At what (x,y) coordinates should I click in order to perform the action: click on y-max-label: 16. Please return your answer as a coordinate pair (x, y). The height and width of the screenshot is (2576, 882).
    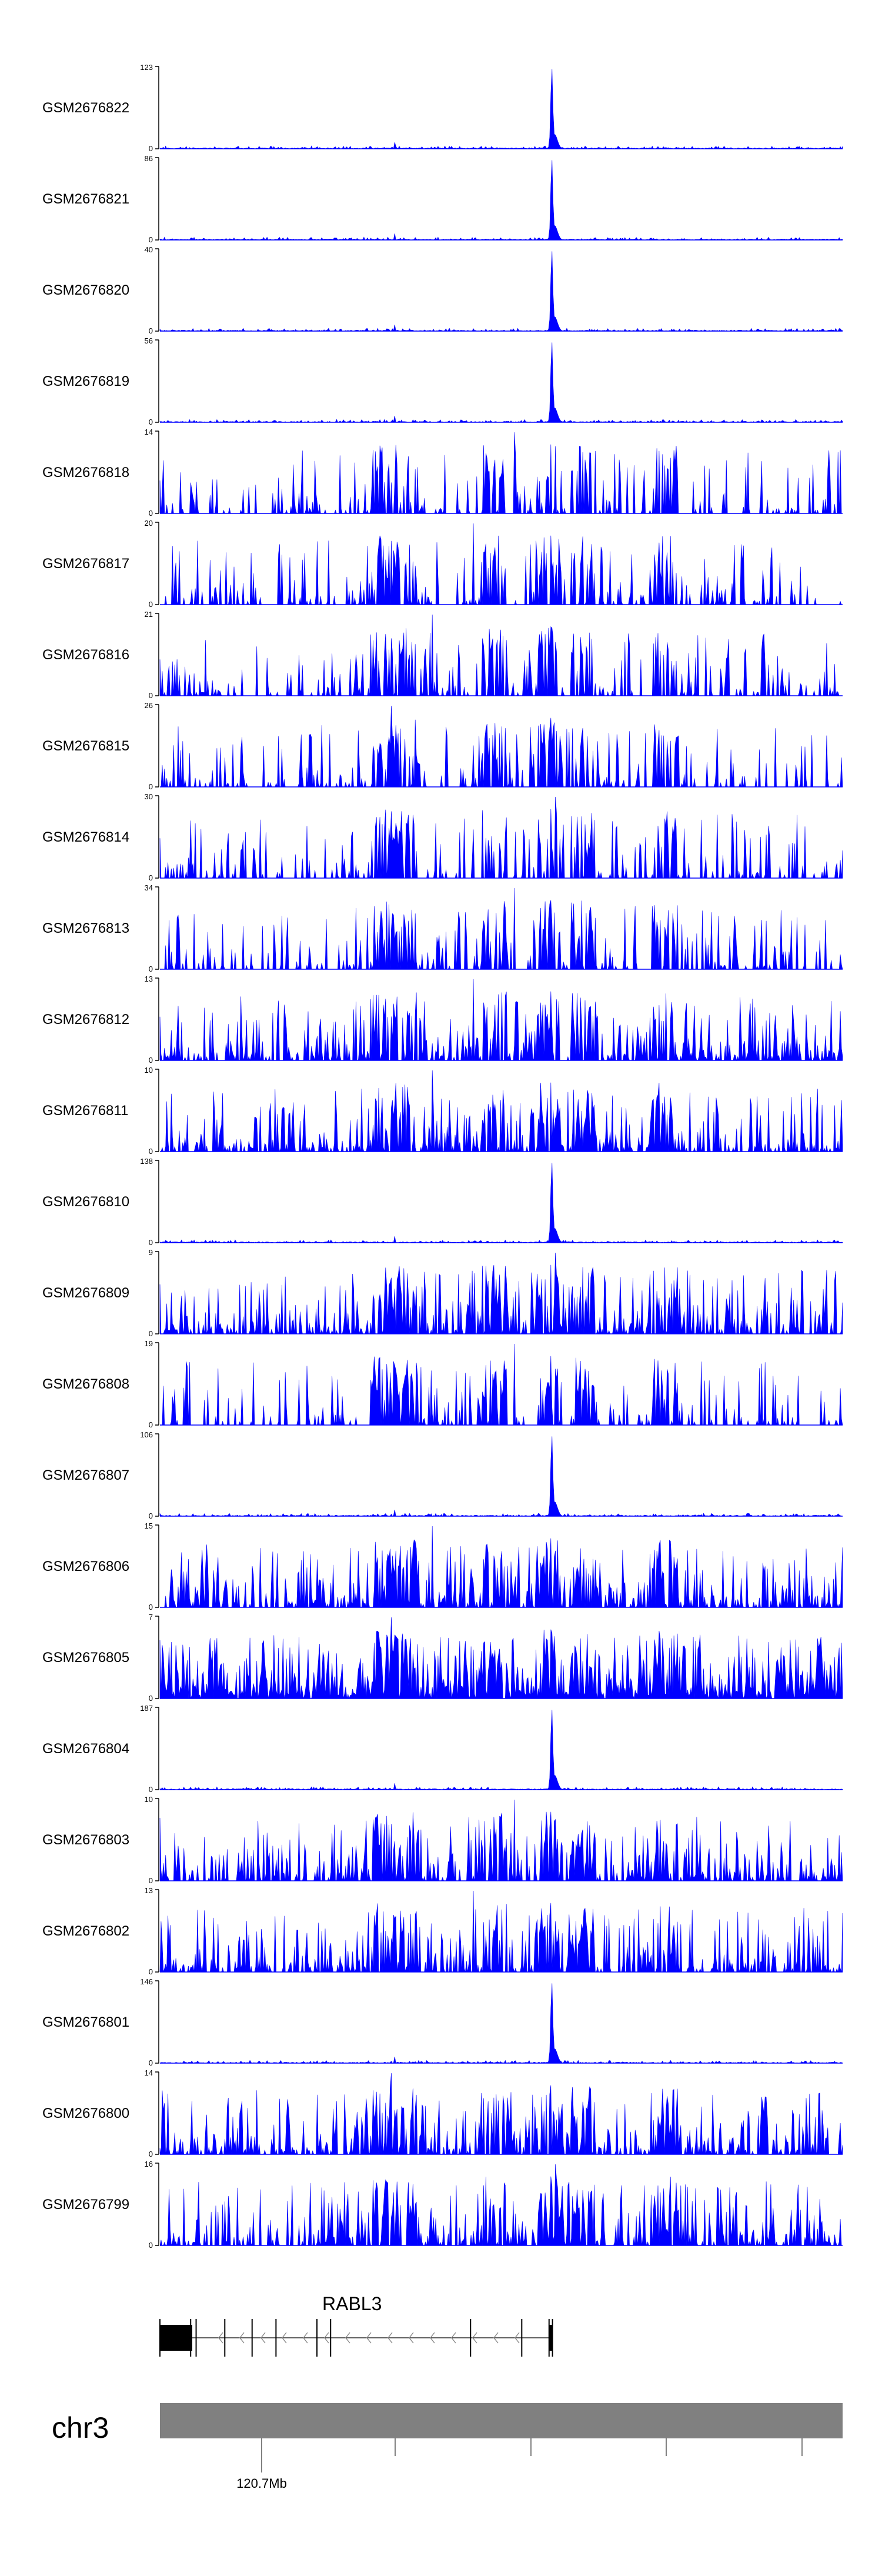
    Looking at the image, I should click on (149, 2164).